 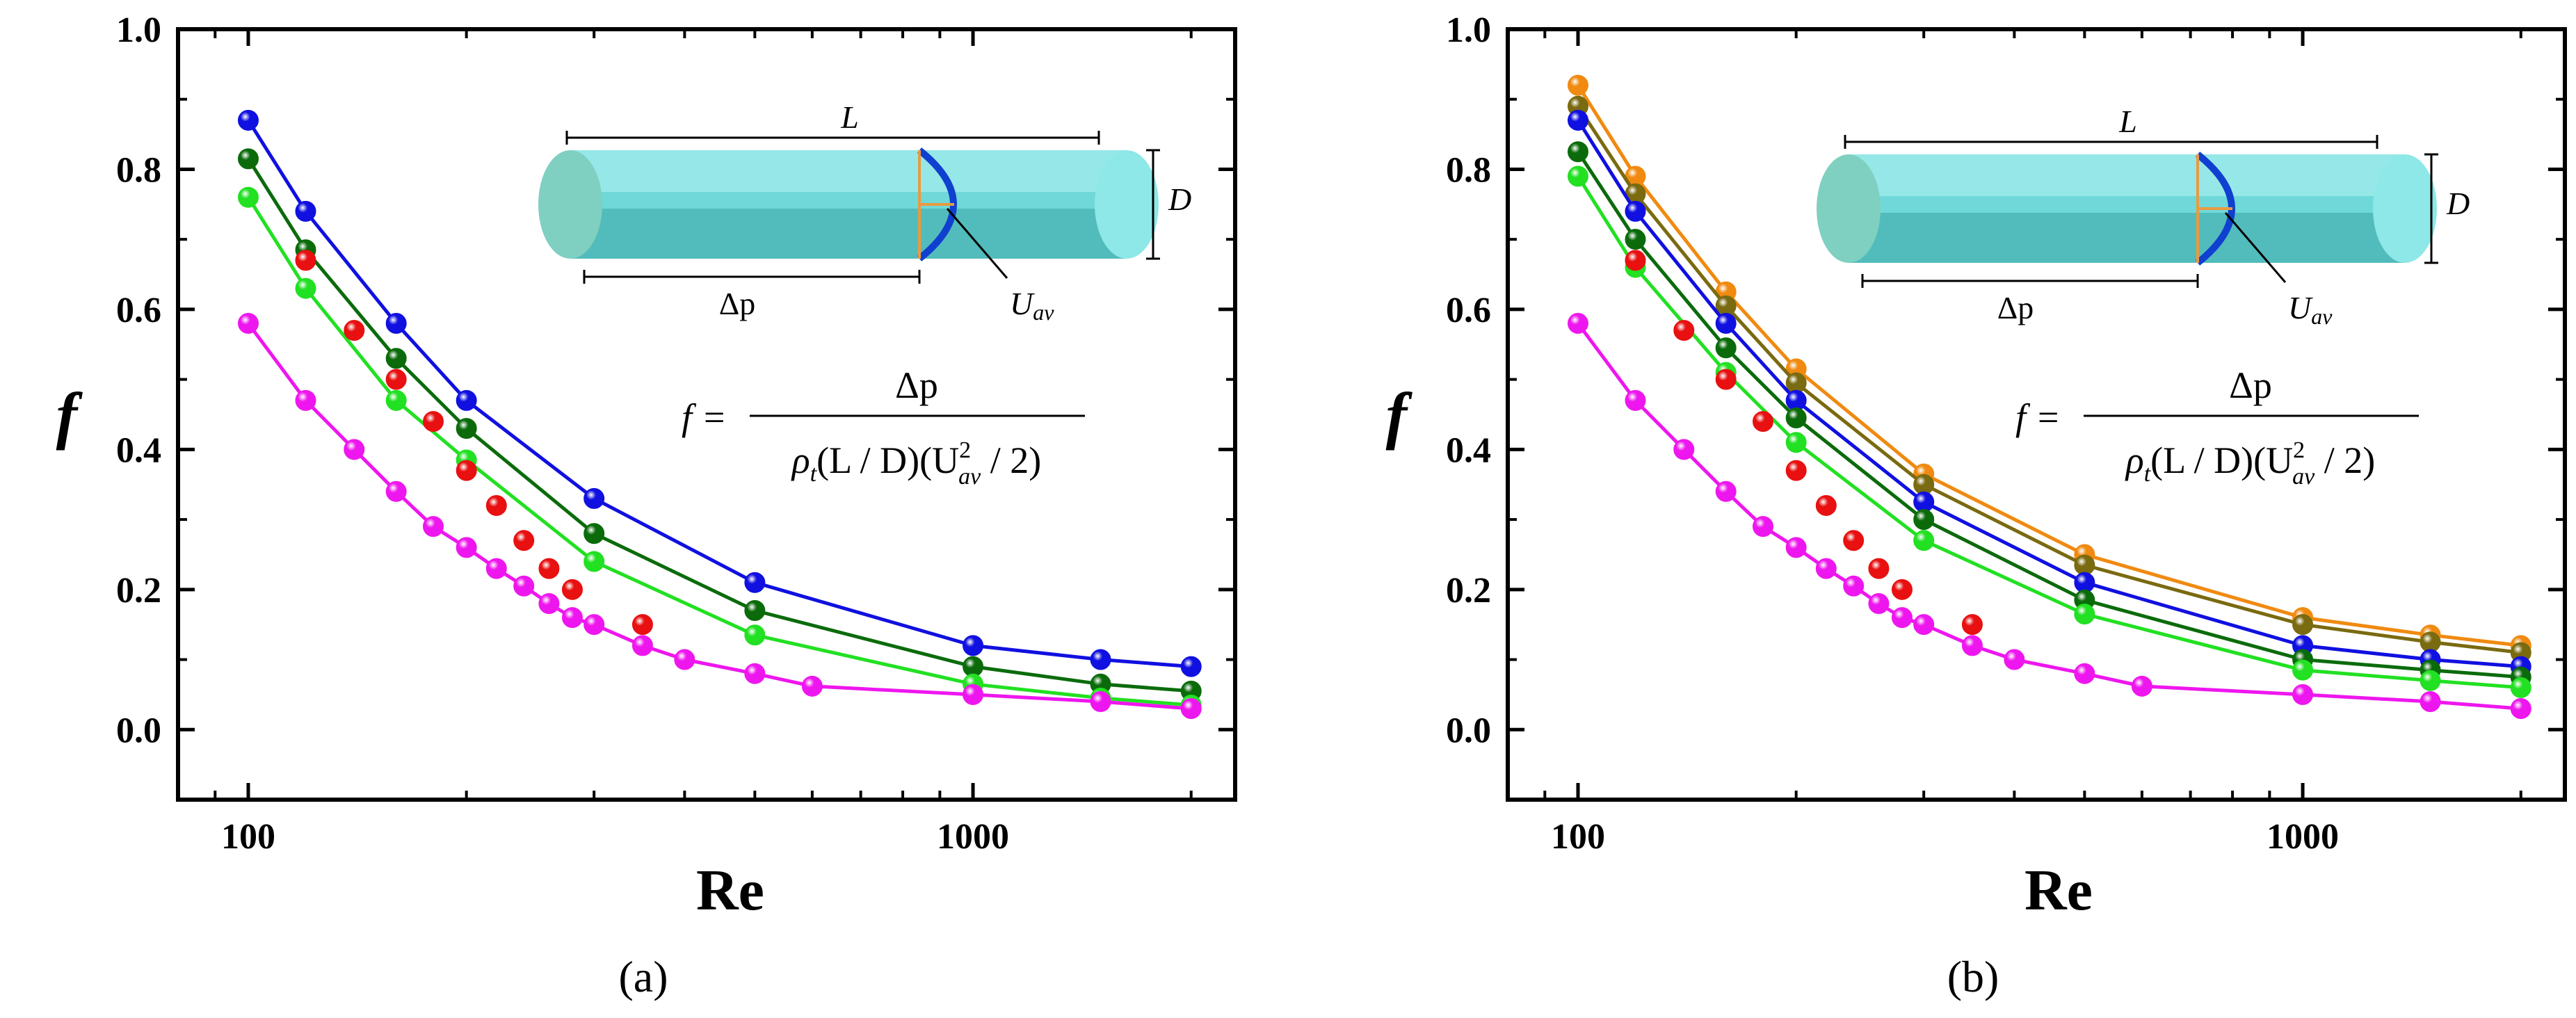 What do you see at coordinates (2250, 463) in the screenshot?
I see `equation-denominator: ρt(L / D)(U2 av / 2)` at bounding box center [2250, 463].